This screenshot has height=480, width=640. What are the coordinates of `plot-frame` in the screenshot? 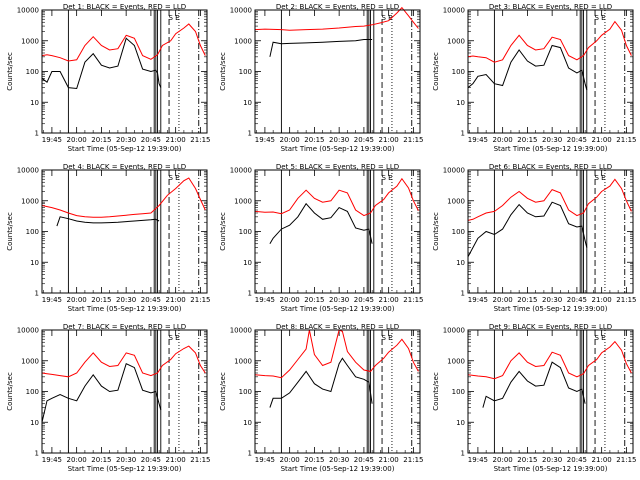 It's located at (550, 71).